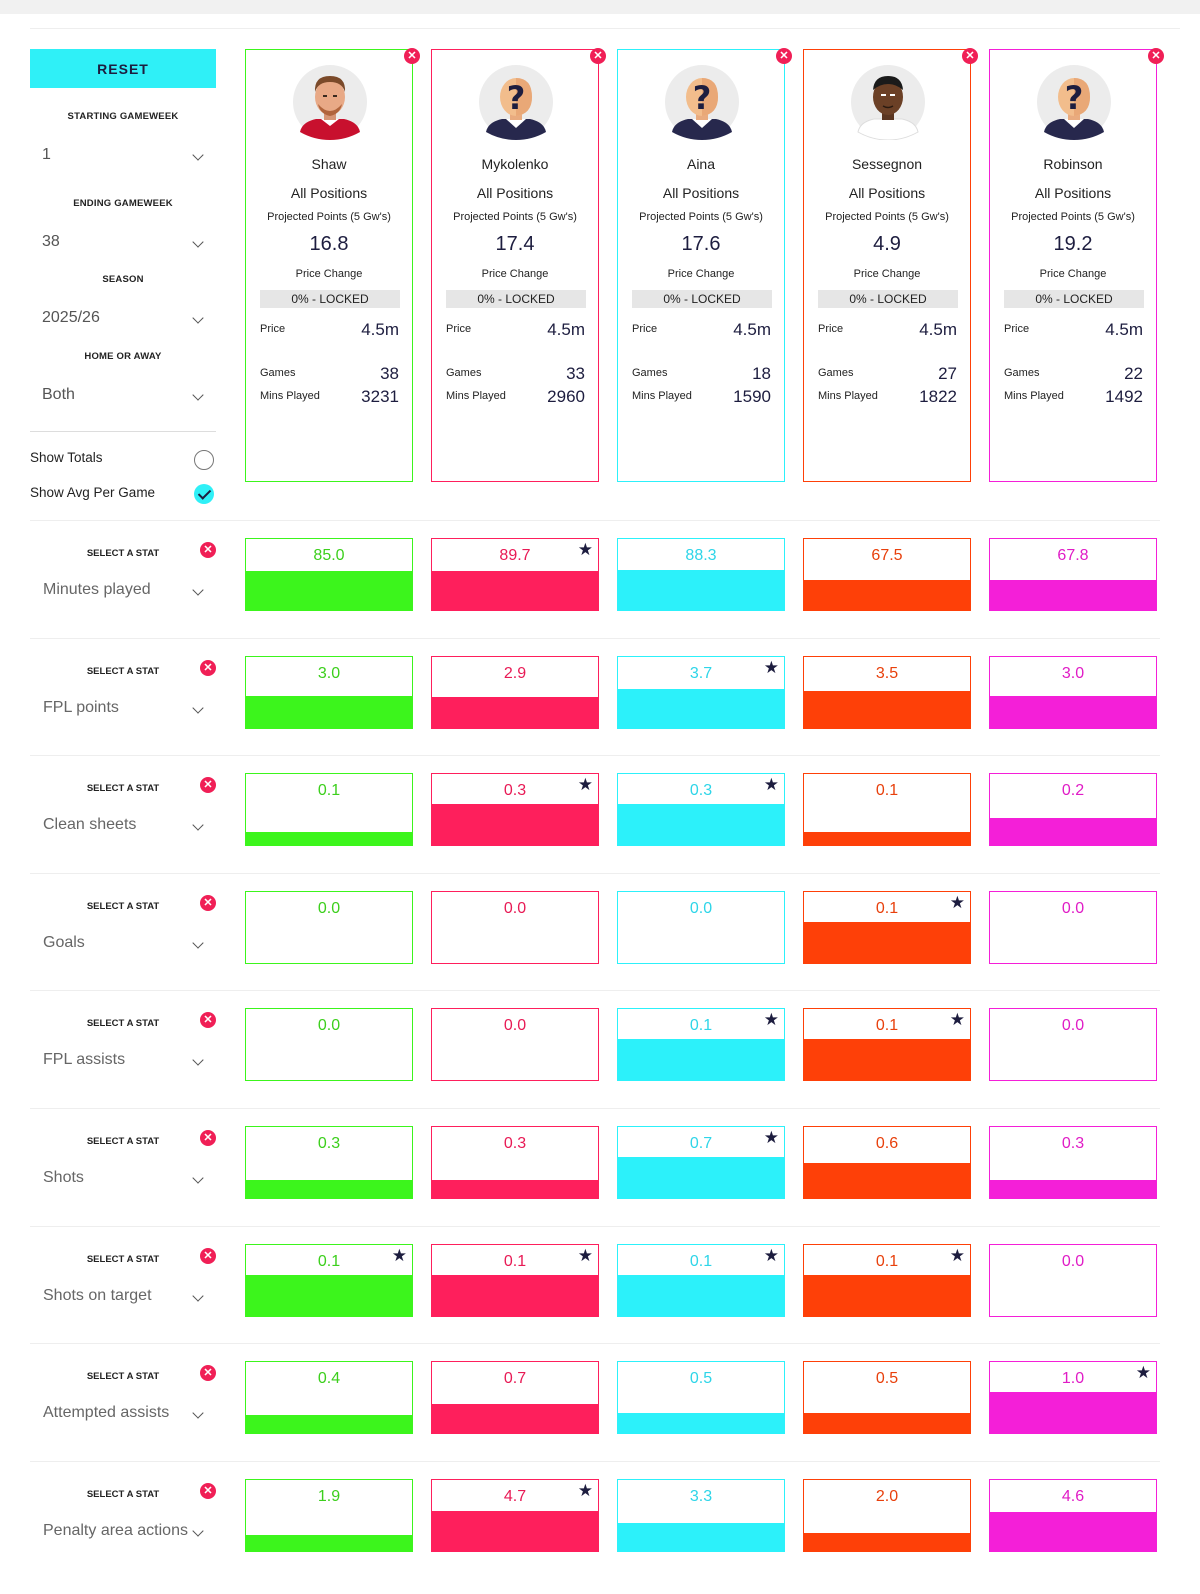 The width and height of the screenshot is (1200, 1594). Describe the element at coordinates (123, 1416) in the screenshot. I see `stat-select: Attempted assists` at that location.